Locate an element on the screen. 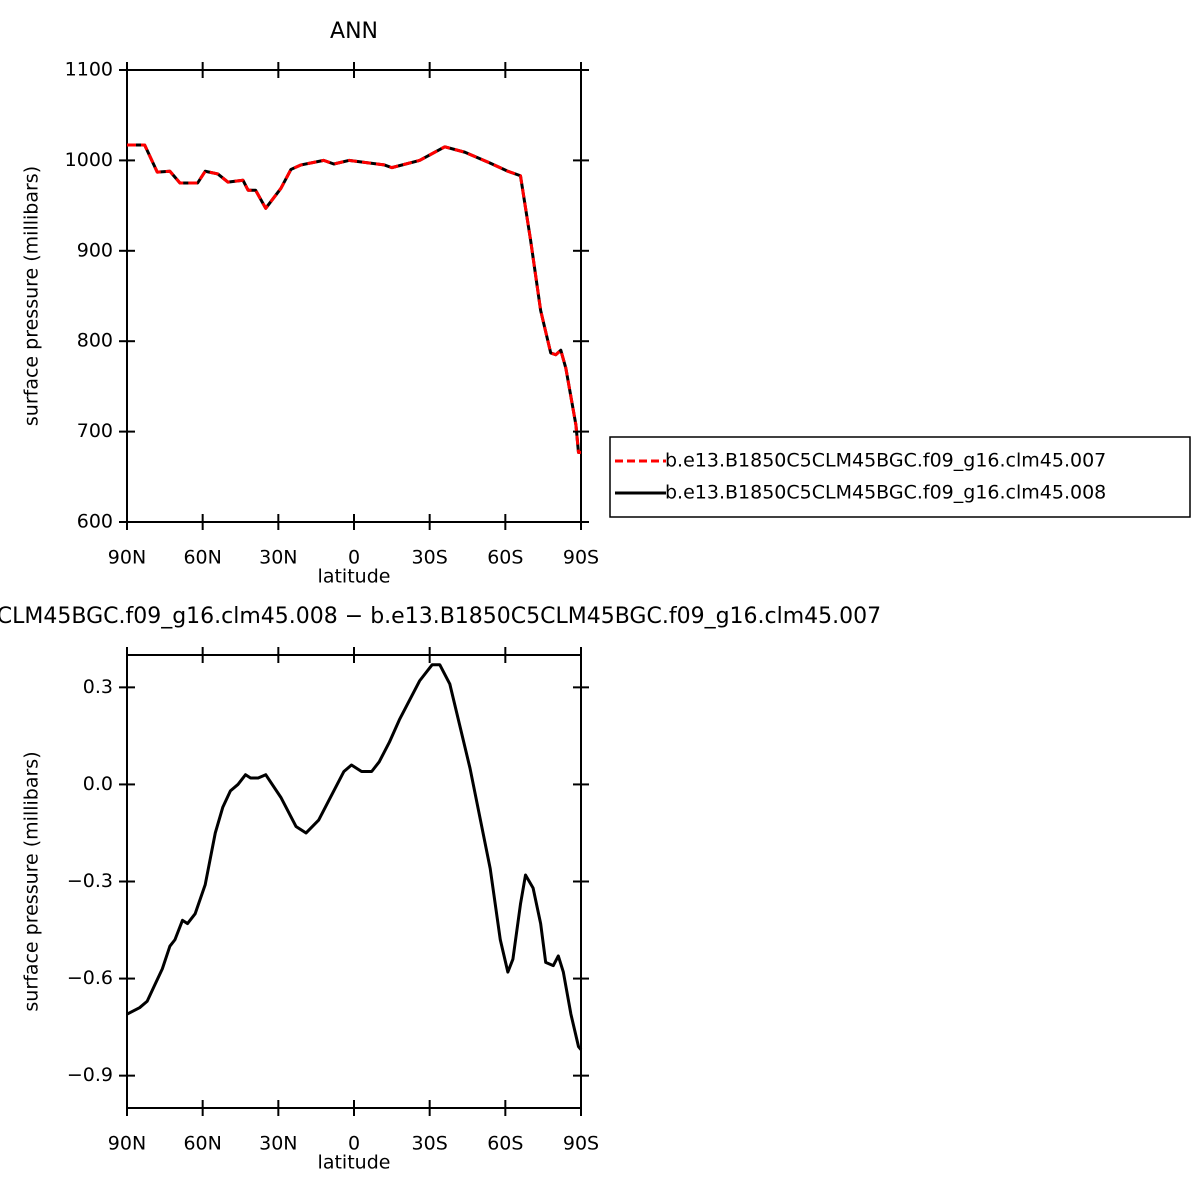  legend-box is located at coordinates (900, 477).